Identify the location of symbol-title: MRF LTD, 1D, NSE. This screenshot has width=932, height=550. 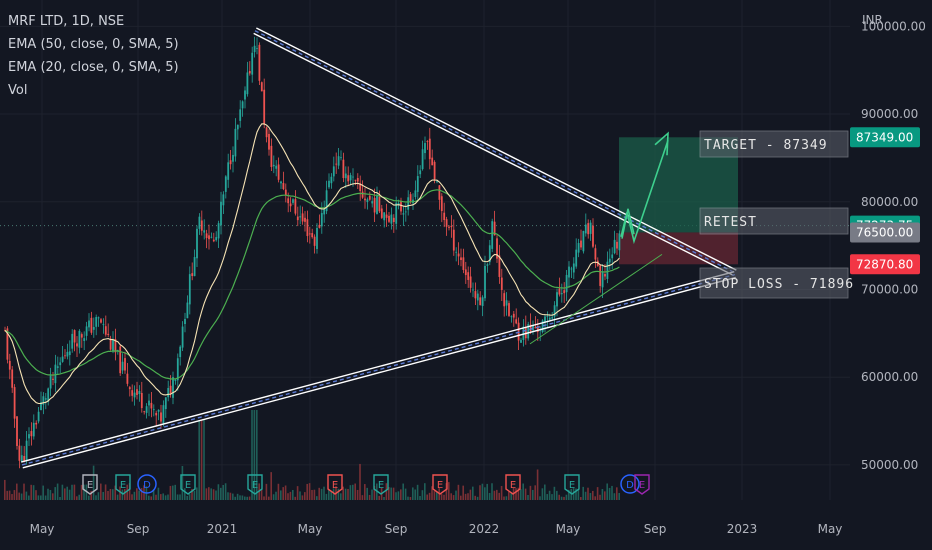
(66, 21).